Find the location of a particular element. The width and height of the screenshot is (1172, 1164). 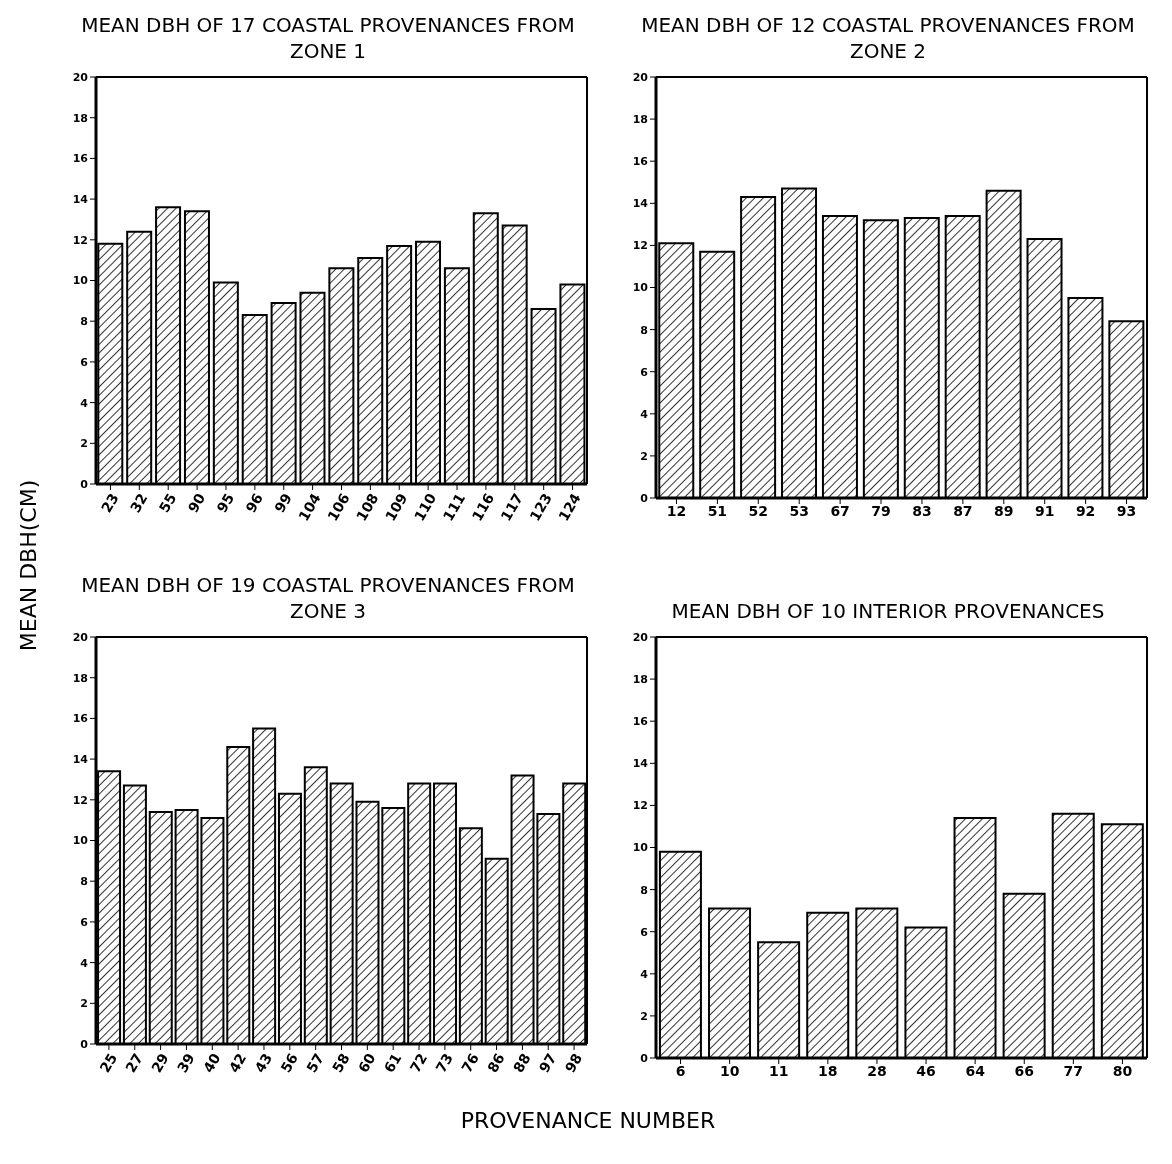

x-tick-label: 52 is located at coordinates (758, 510).